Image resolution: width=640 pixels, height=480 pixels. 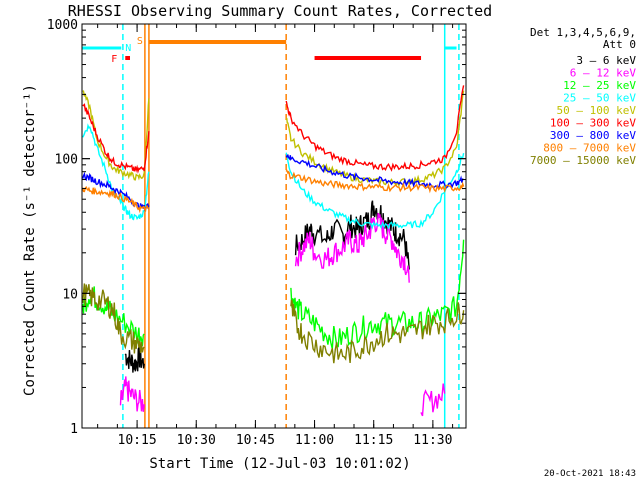 I want to click on legend-entry: 3 — 6 keV, so click(x=606, y=60).